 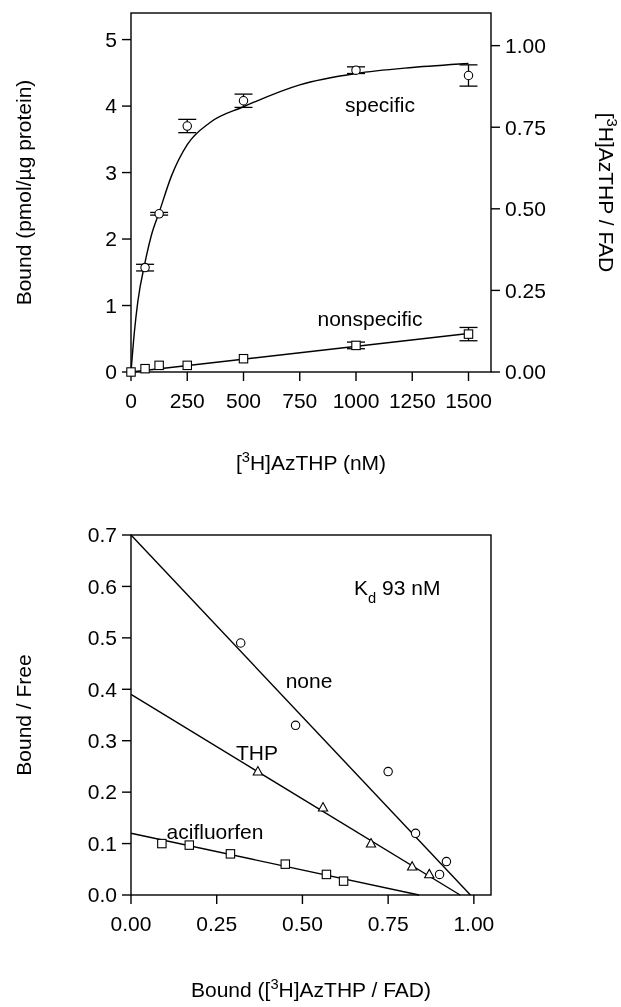 What do you see at coordinates (257, 752) in the screenshot?
I see `annotation: THP` at bounding box center [257, 752].